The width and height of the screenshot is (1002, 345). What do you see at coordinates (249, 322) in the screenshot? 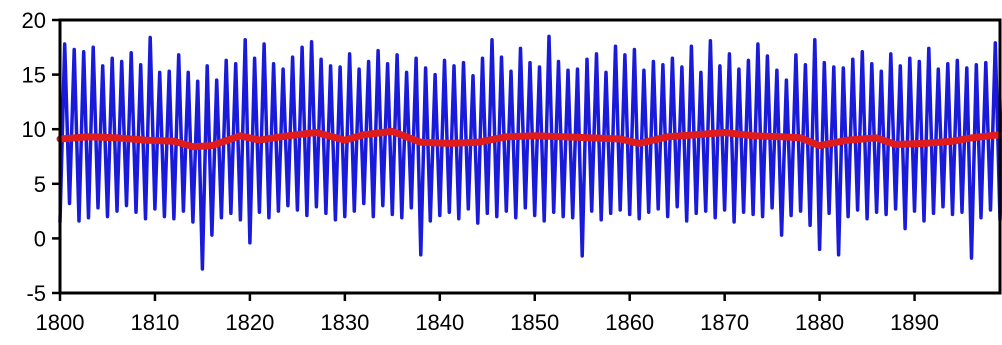
I see `x-tick-label: 1820` at bounding box center [249, 322].